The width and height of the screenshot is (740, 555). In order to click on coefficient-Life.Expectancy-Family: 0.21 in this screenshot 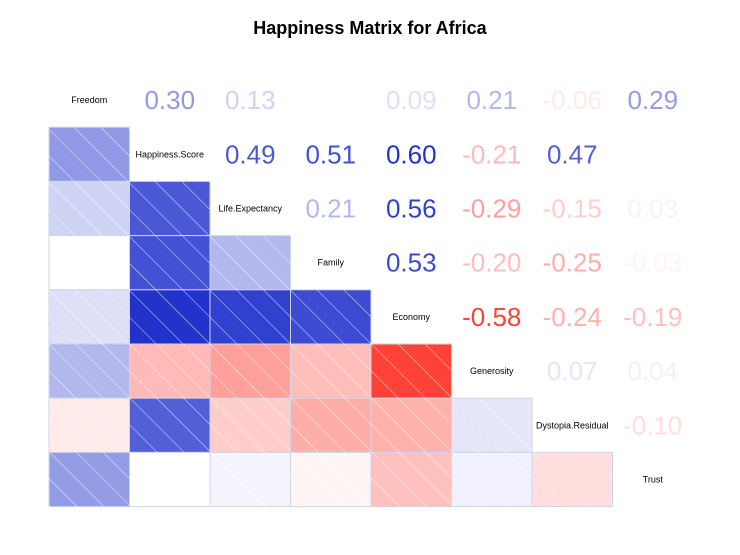, I will do `click(330, 209)`.